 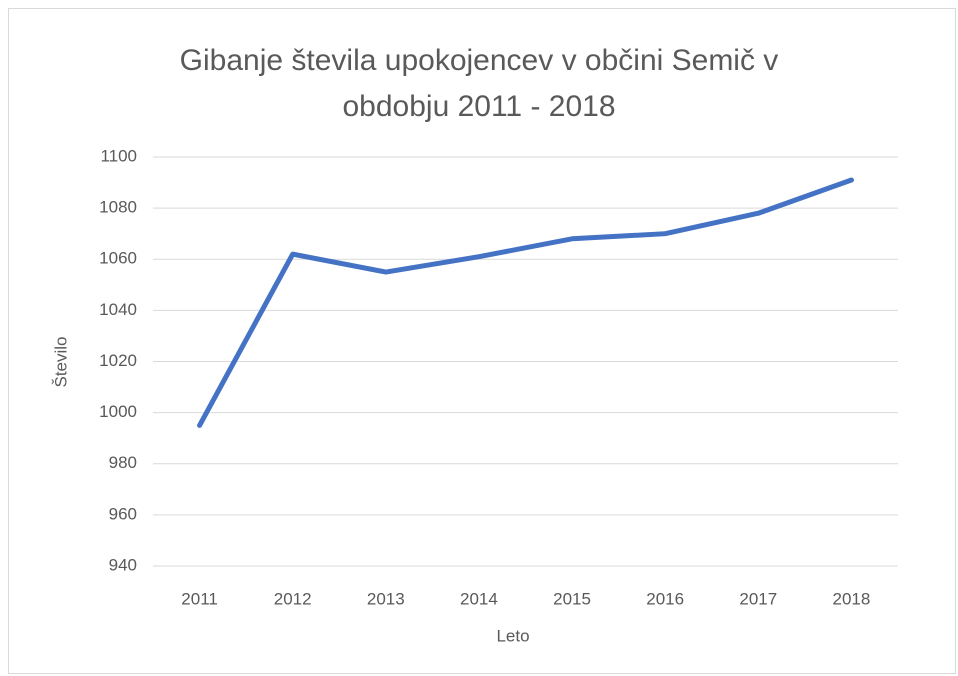 I want to click on x-tick-label: 2012, so click(x=293, y=598).